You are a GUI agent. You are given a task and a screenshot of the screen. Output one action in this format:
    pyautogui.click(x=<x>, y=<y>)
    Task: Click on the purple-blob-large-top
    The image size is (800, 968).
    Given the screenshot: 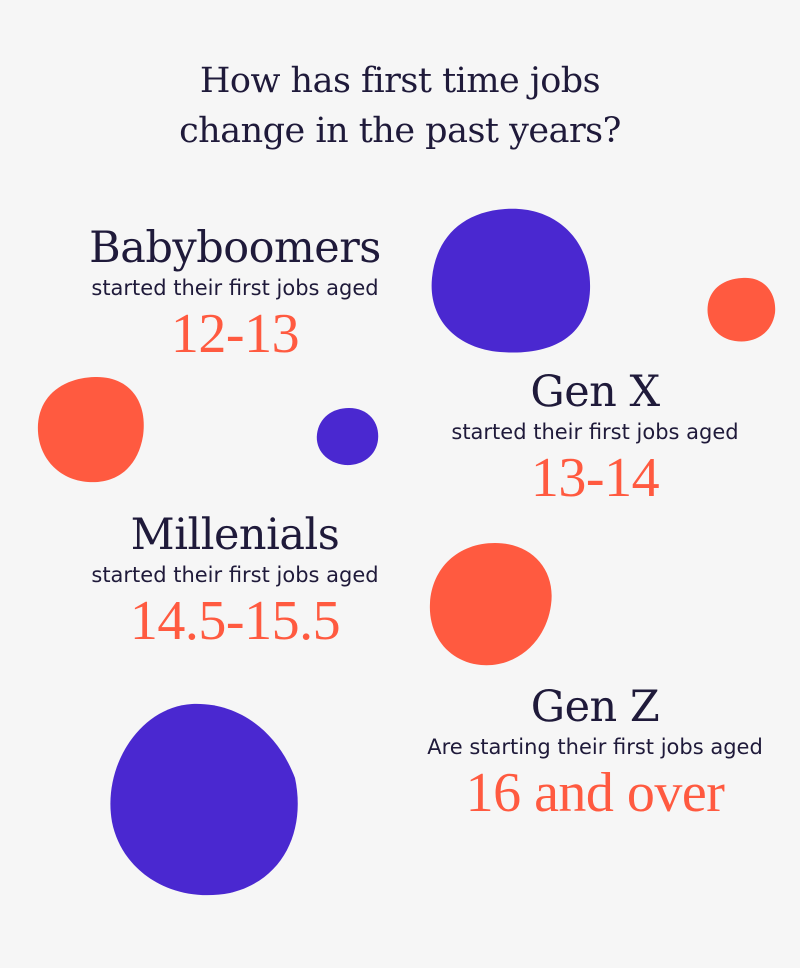 What is the action you would take?
    pyautogui.click(x=511, y=280)
    